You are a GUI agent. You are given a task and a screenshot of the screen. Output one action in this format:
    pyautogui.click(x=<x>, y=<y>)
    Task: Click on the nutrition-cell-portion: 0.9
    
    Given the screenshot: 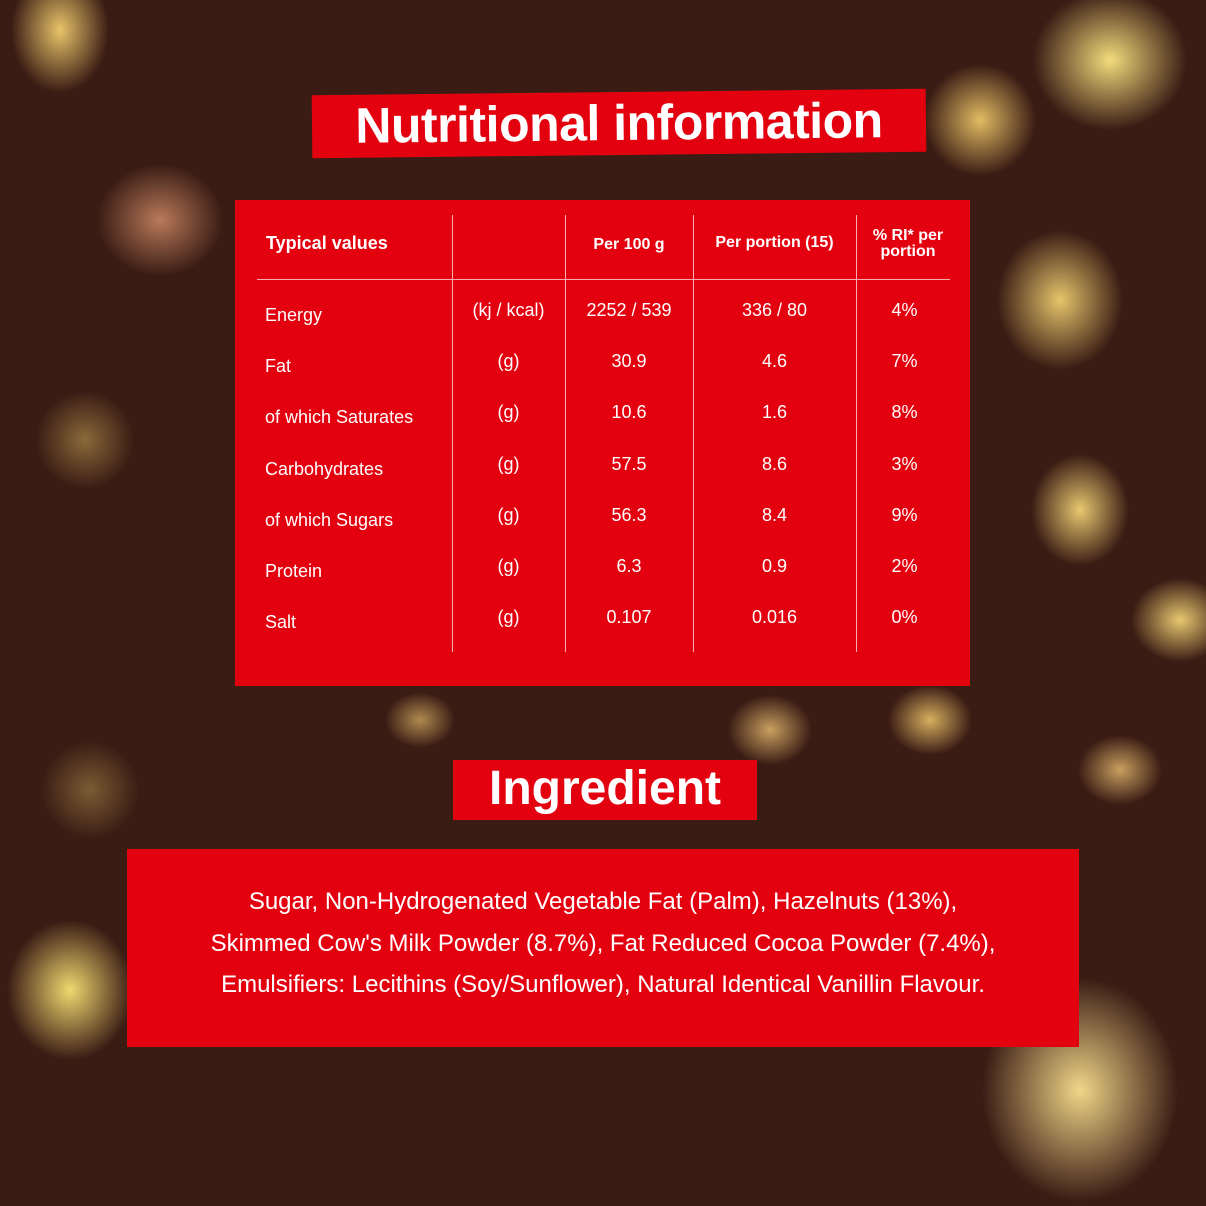 What is the action you would take?
    pyautogui.click(x=774, y=566)
    